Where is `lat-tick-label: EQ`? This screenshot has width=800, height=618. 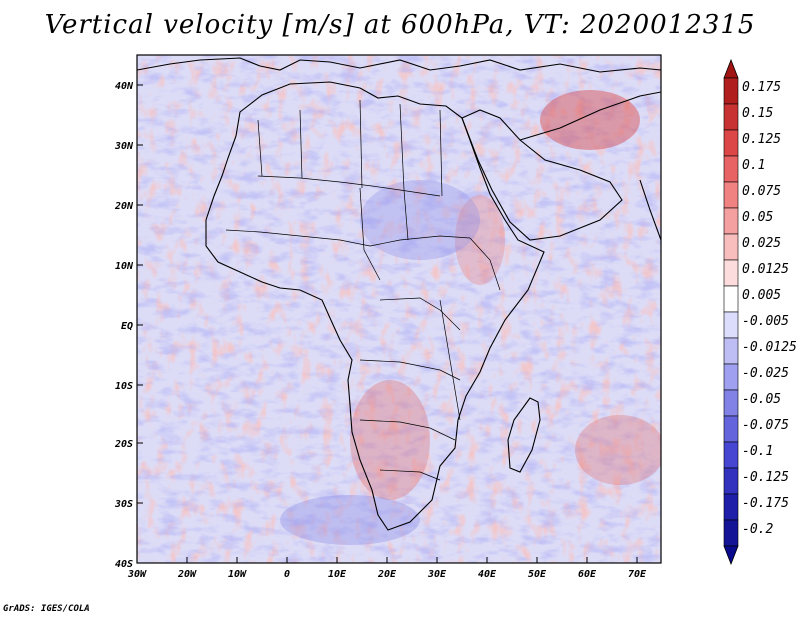 lat-tick-label: EQ is located at coordinates (127, 326).